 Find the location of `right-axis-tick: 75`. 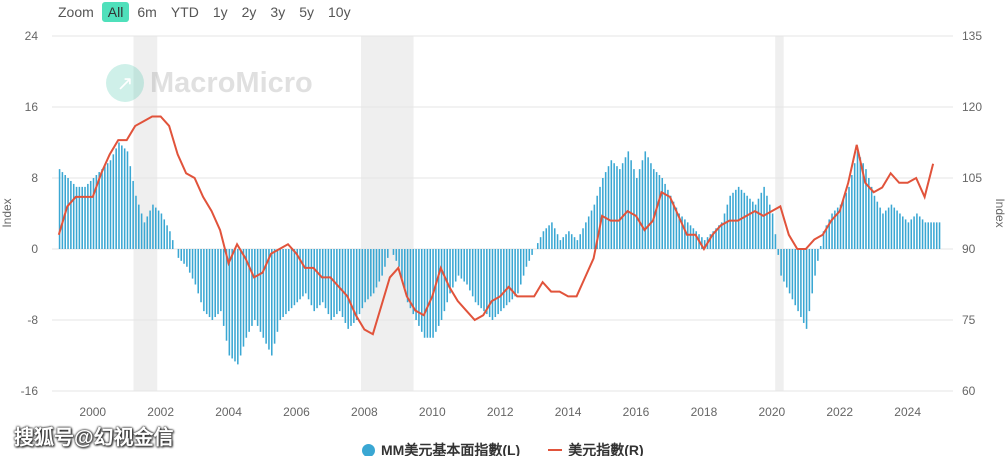

right-axis-tick: 75 is located at coordinates (969, 320).